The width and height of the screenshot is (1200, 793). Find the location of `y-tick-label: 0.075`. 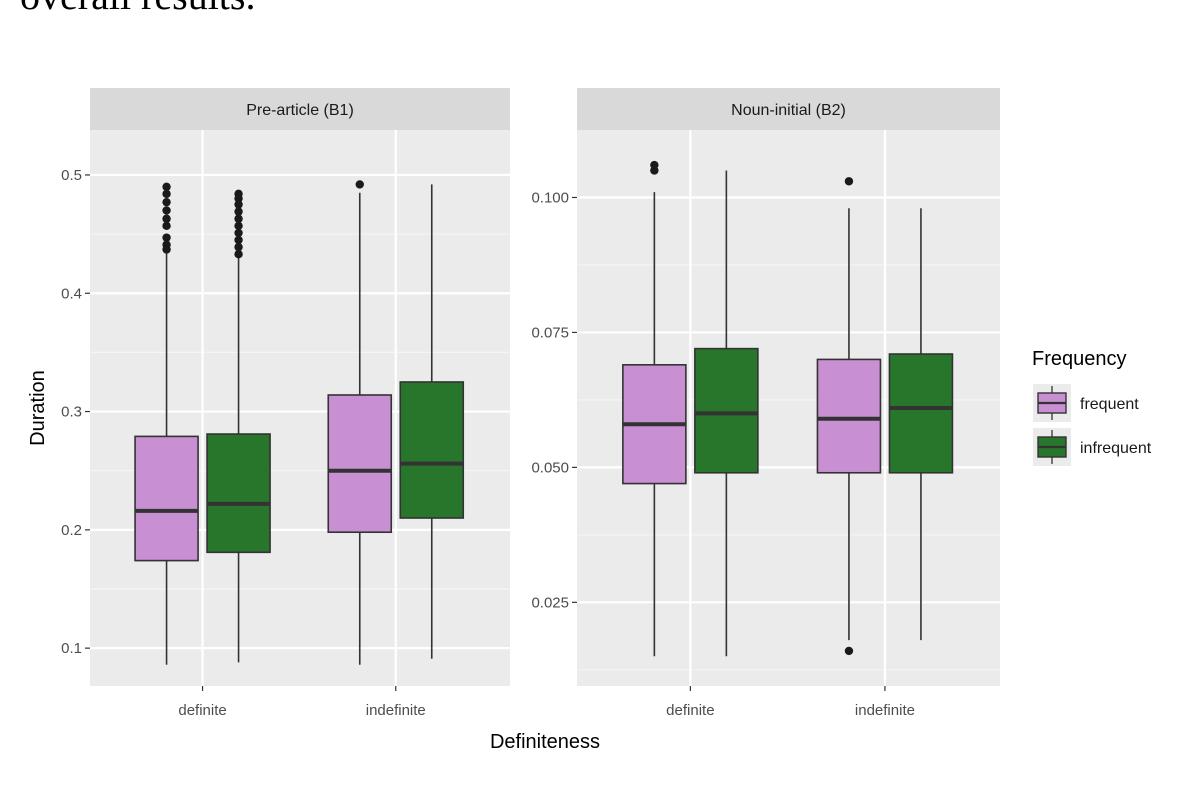

y-tick-label: 0.075 is located at coordinates (550, 332).